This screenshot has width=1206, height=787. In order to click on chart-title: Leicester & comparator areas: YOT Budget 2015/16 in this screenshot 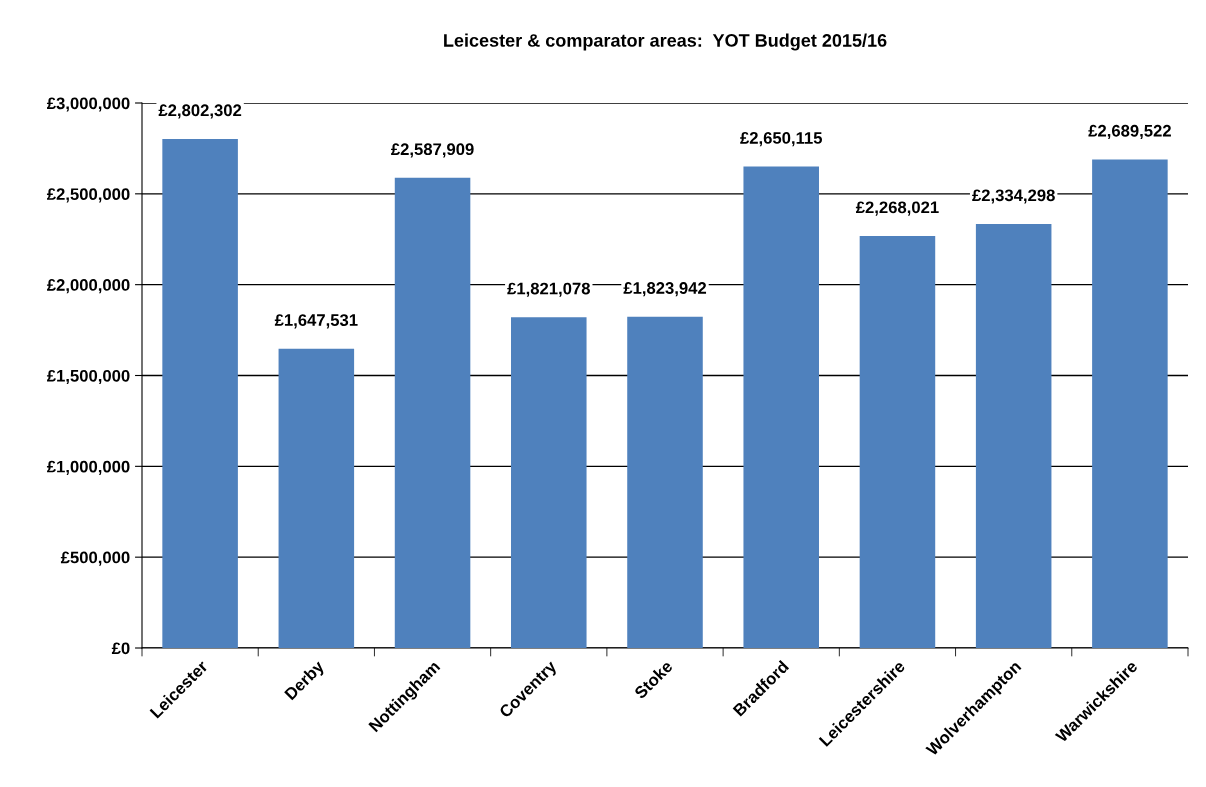, I will do `click(665, 42)`.